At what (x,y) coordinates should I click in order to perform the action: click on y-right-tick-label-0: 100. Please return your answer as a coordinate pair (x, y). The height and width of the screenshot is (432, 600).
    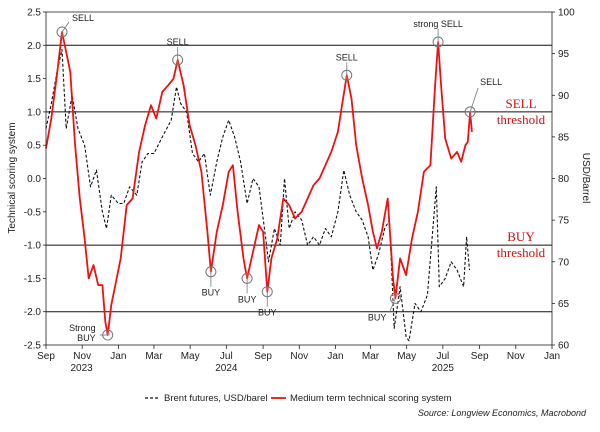
    Looking at the image, I should click on (566, 13).